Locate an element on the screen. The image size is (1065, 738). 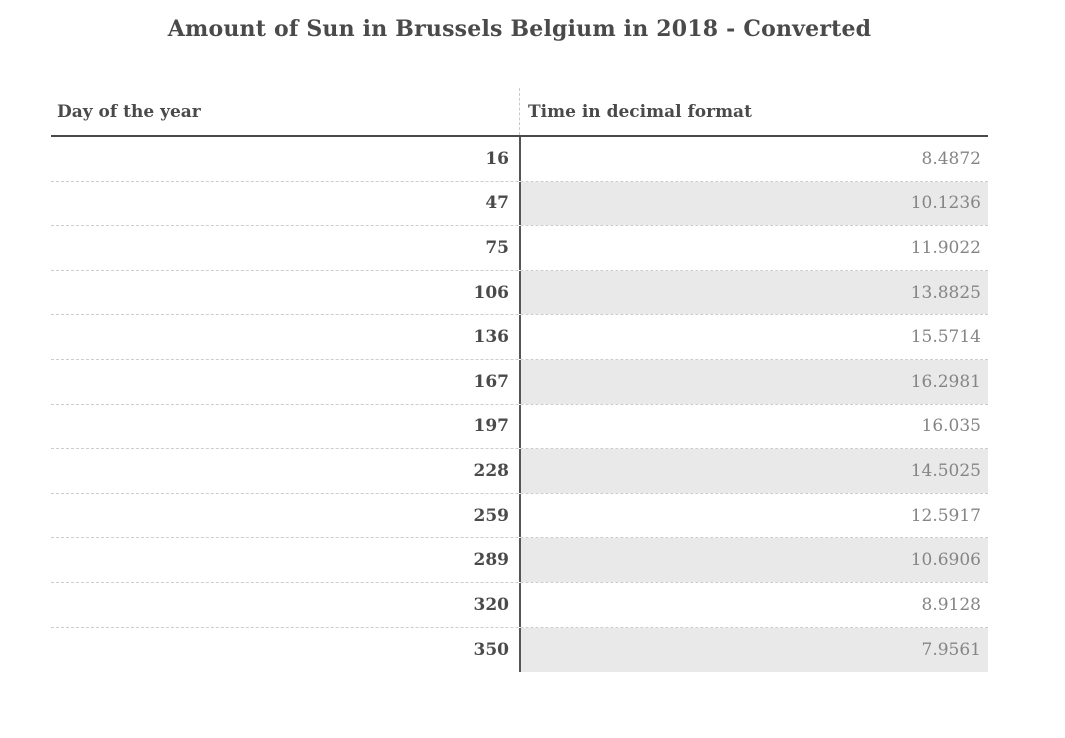
table-row: 197 16.035 is located at coordinates (519, 427).